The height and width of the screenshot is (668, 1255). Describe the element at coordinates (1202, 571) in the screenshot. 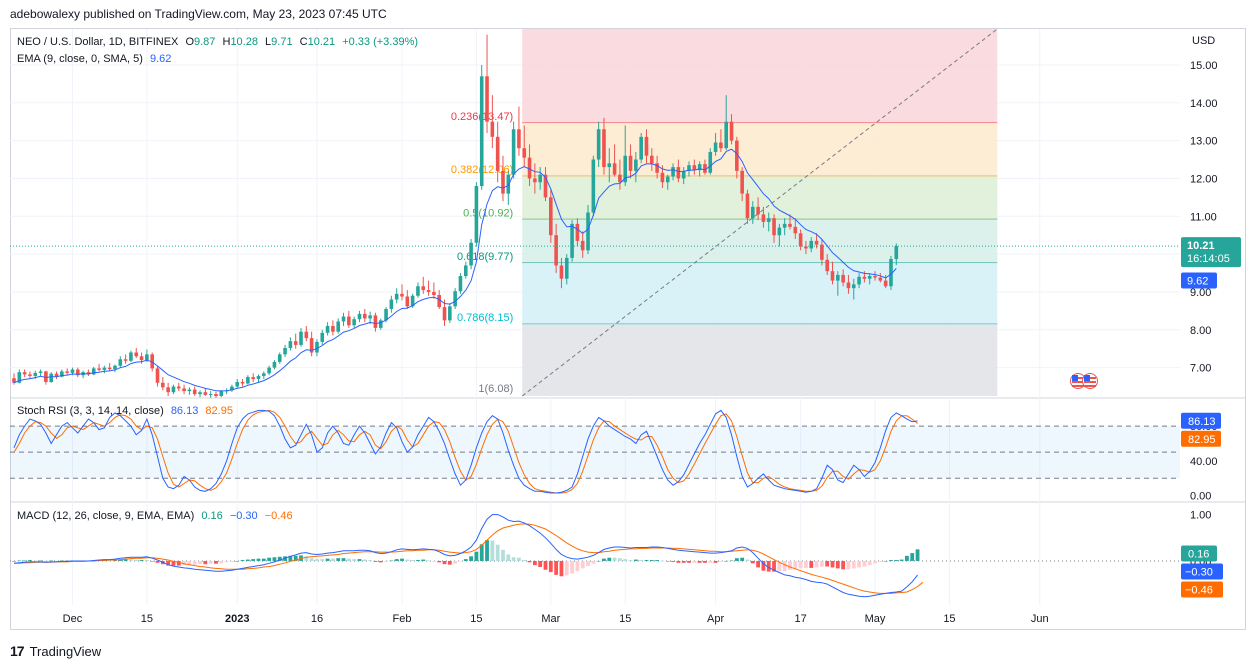

I see `macd-line-tag` at that location.